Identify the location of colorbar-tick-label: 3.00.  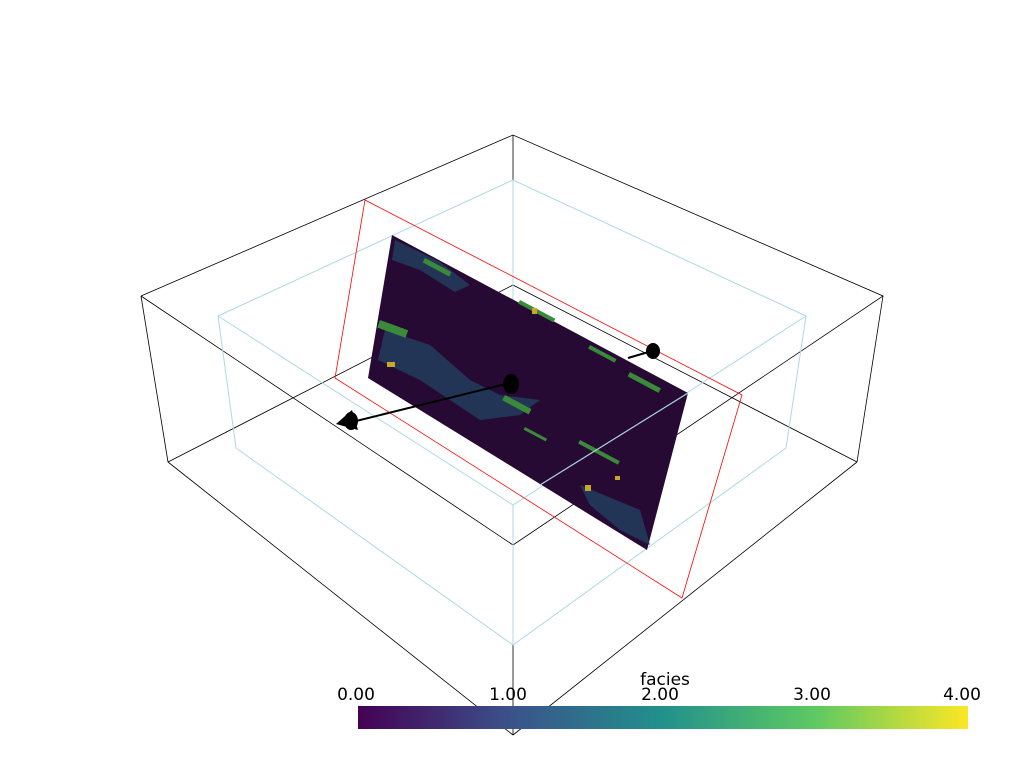
(812, 695).